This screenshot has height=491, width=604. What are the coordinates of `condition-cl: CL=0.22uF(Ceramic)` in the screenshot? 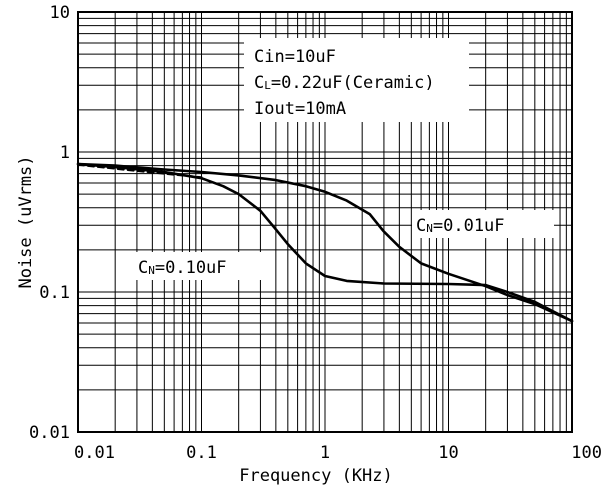 It's located at (344, 83).